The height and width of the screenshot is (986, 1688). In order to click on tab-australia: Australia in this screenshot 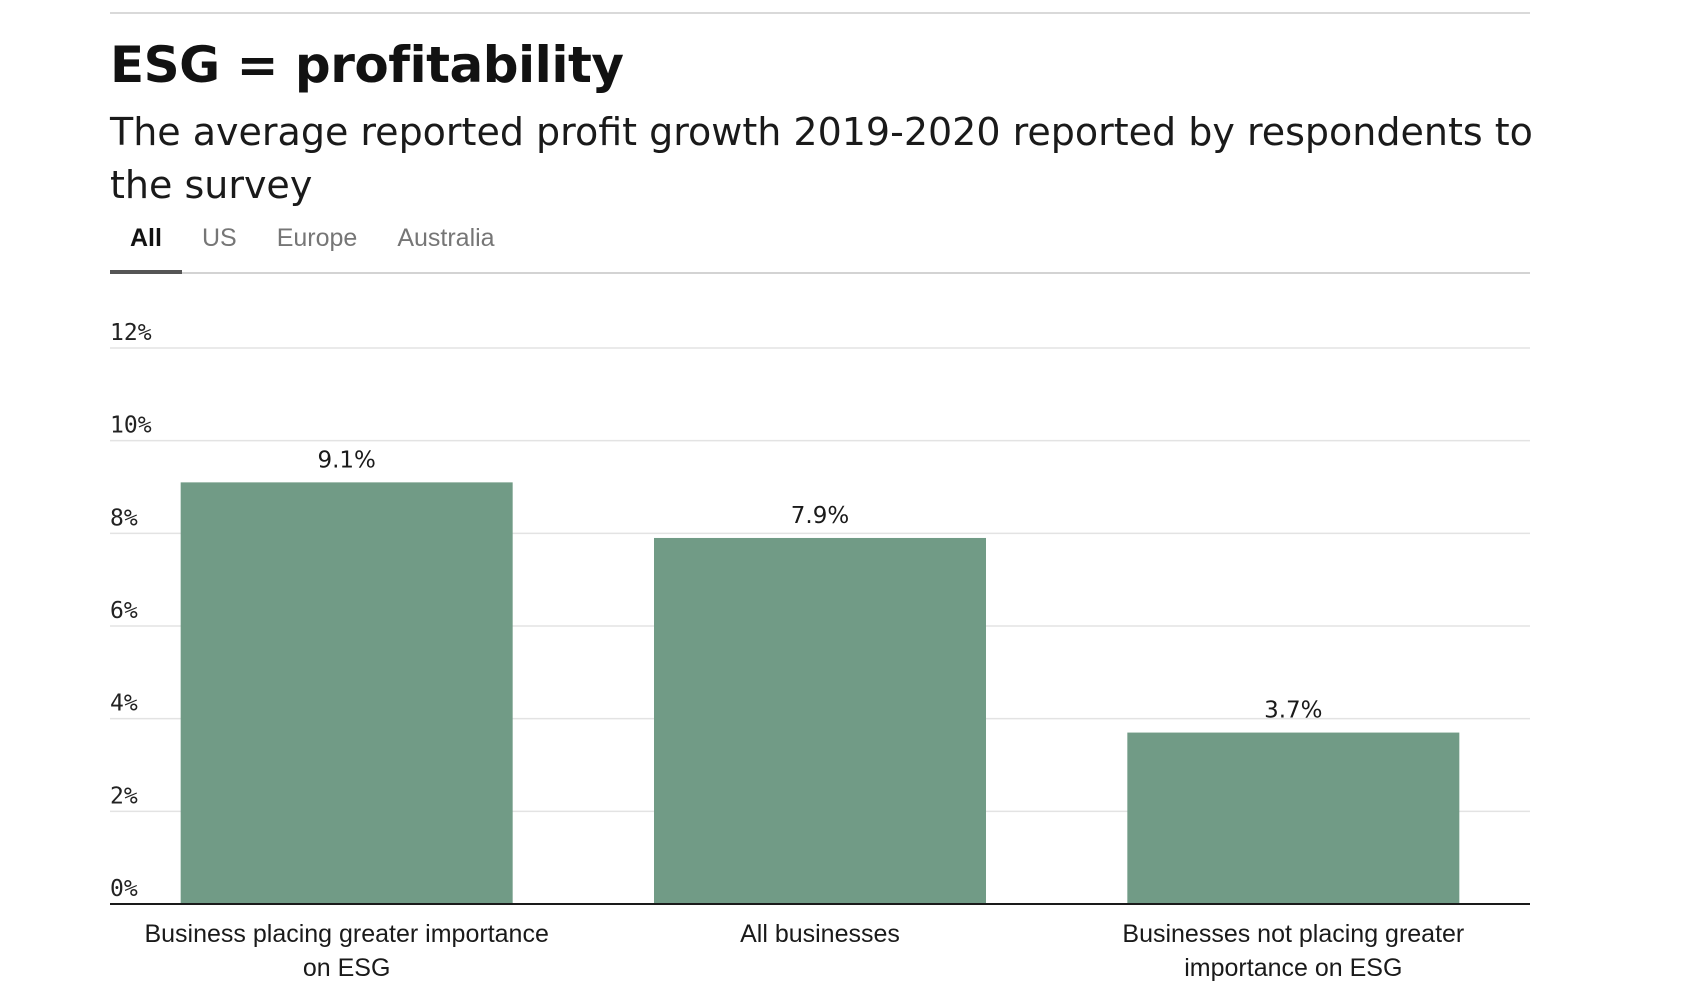, I will do `click(446, 238)`.